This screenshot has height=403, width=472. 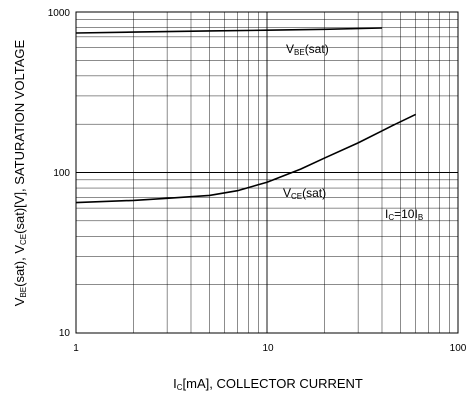 What do you see at coordinates (229, 30) in the screenshot?
I see `series-line-vbe-sat` at bounding box center [229, 30].